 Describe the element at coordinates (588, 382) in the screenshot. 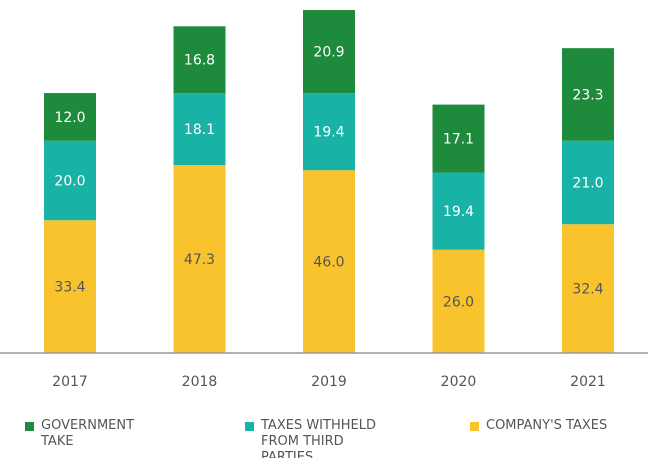

I see `x-tick-label: 2021` at that location.